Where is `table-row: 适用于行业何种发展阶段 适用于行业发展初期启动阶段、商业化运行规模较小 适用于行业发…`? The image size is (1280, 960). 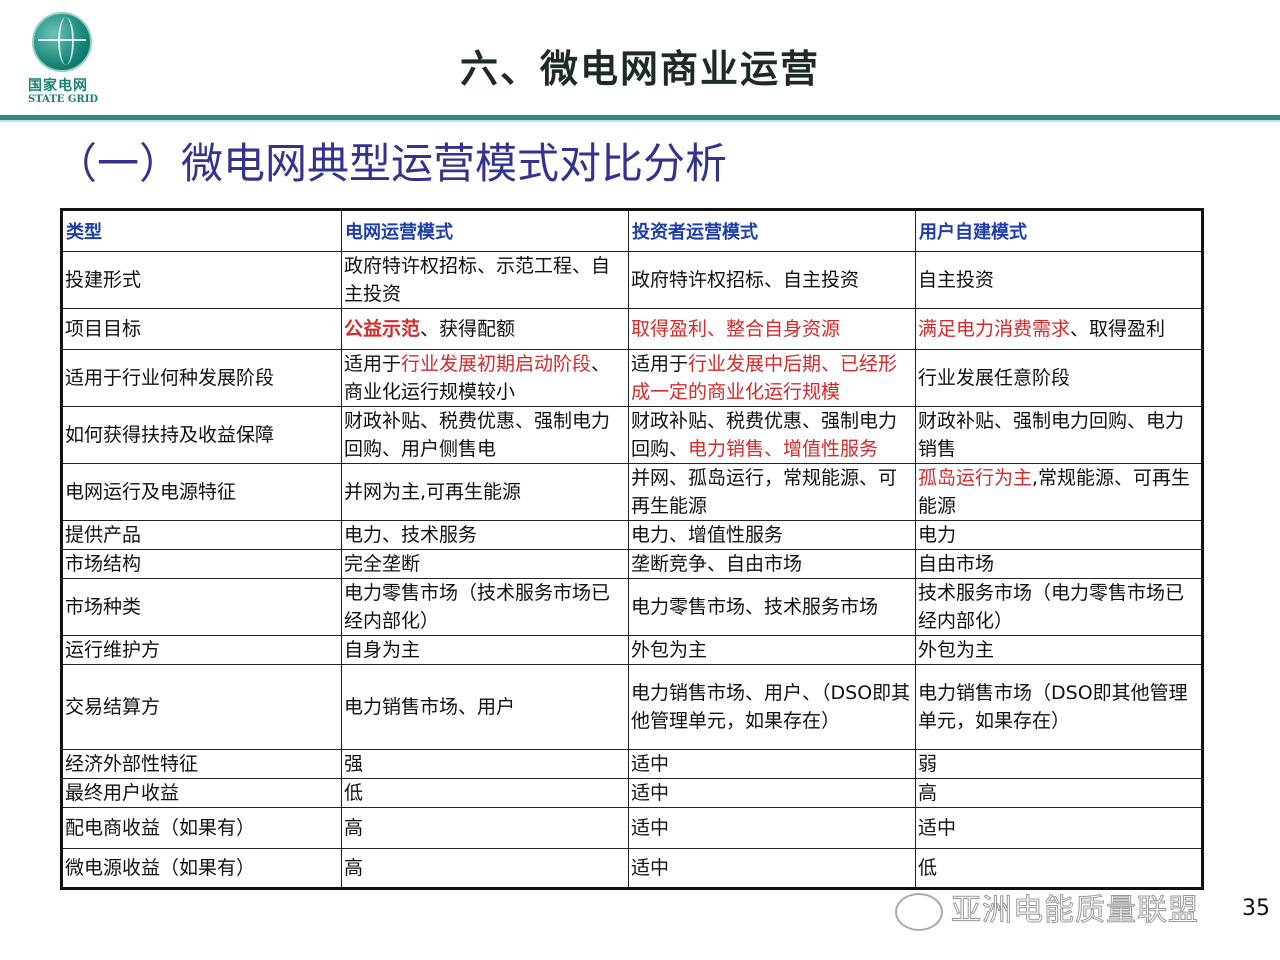 table-row: 适用于行业何种发展阶段 适用于行业发展初期启动阶段、商业化运行规模较小 适用于行业发… is located at coordinates (632, 378).